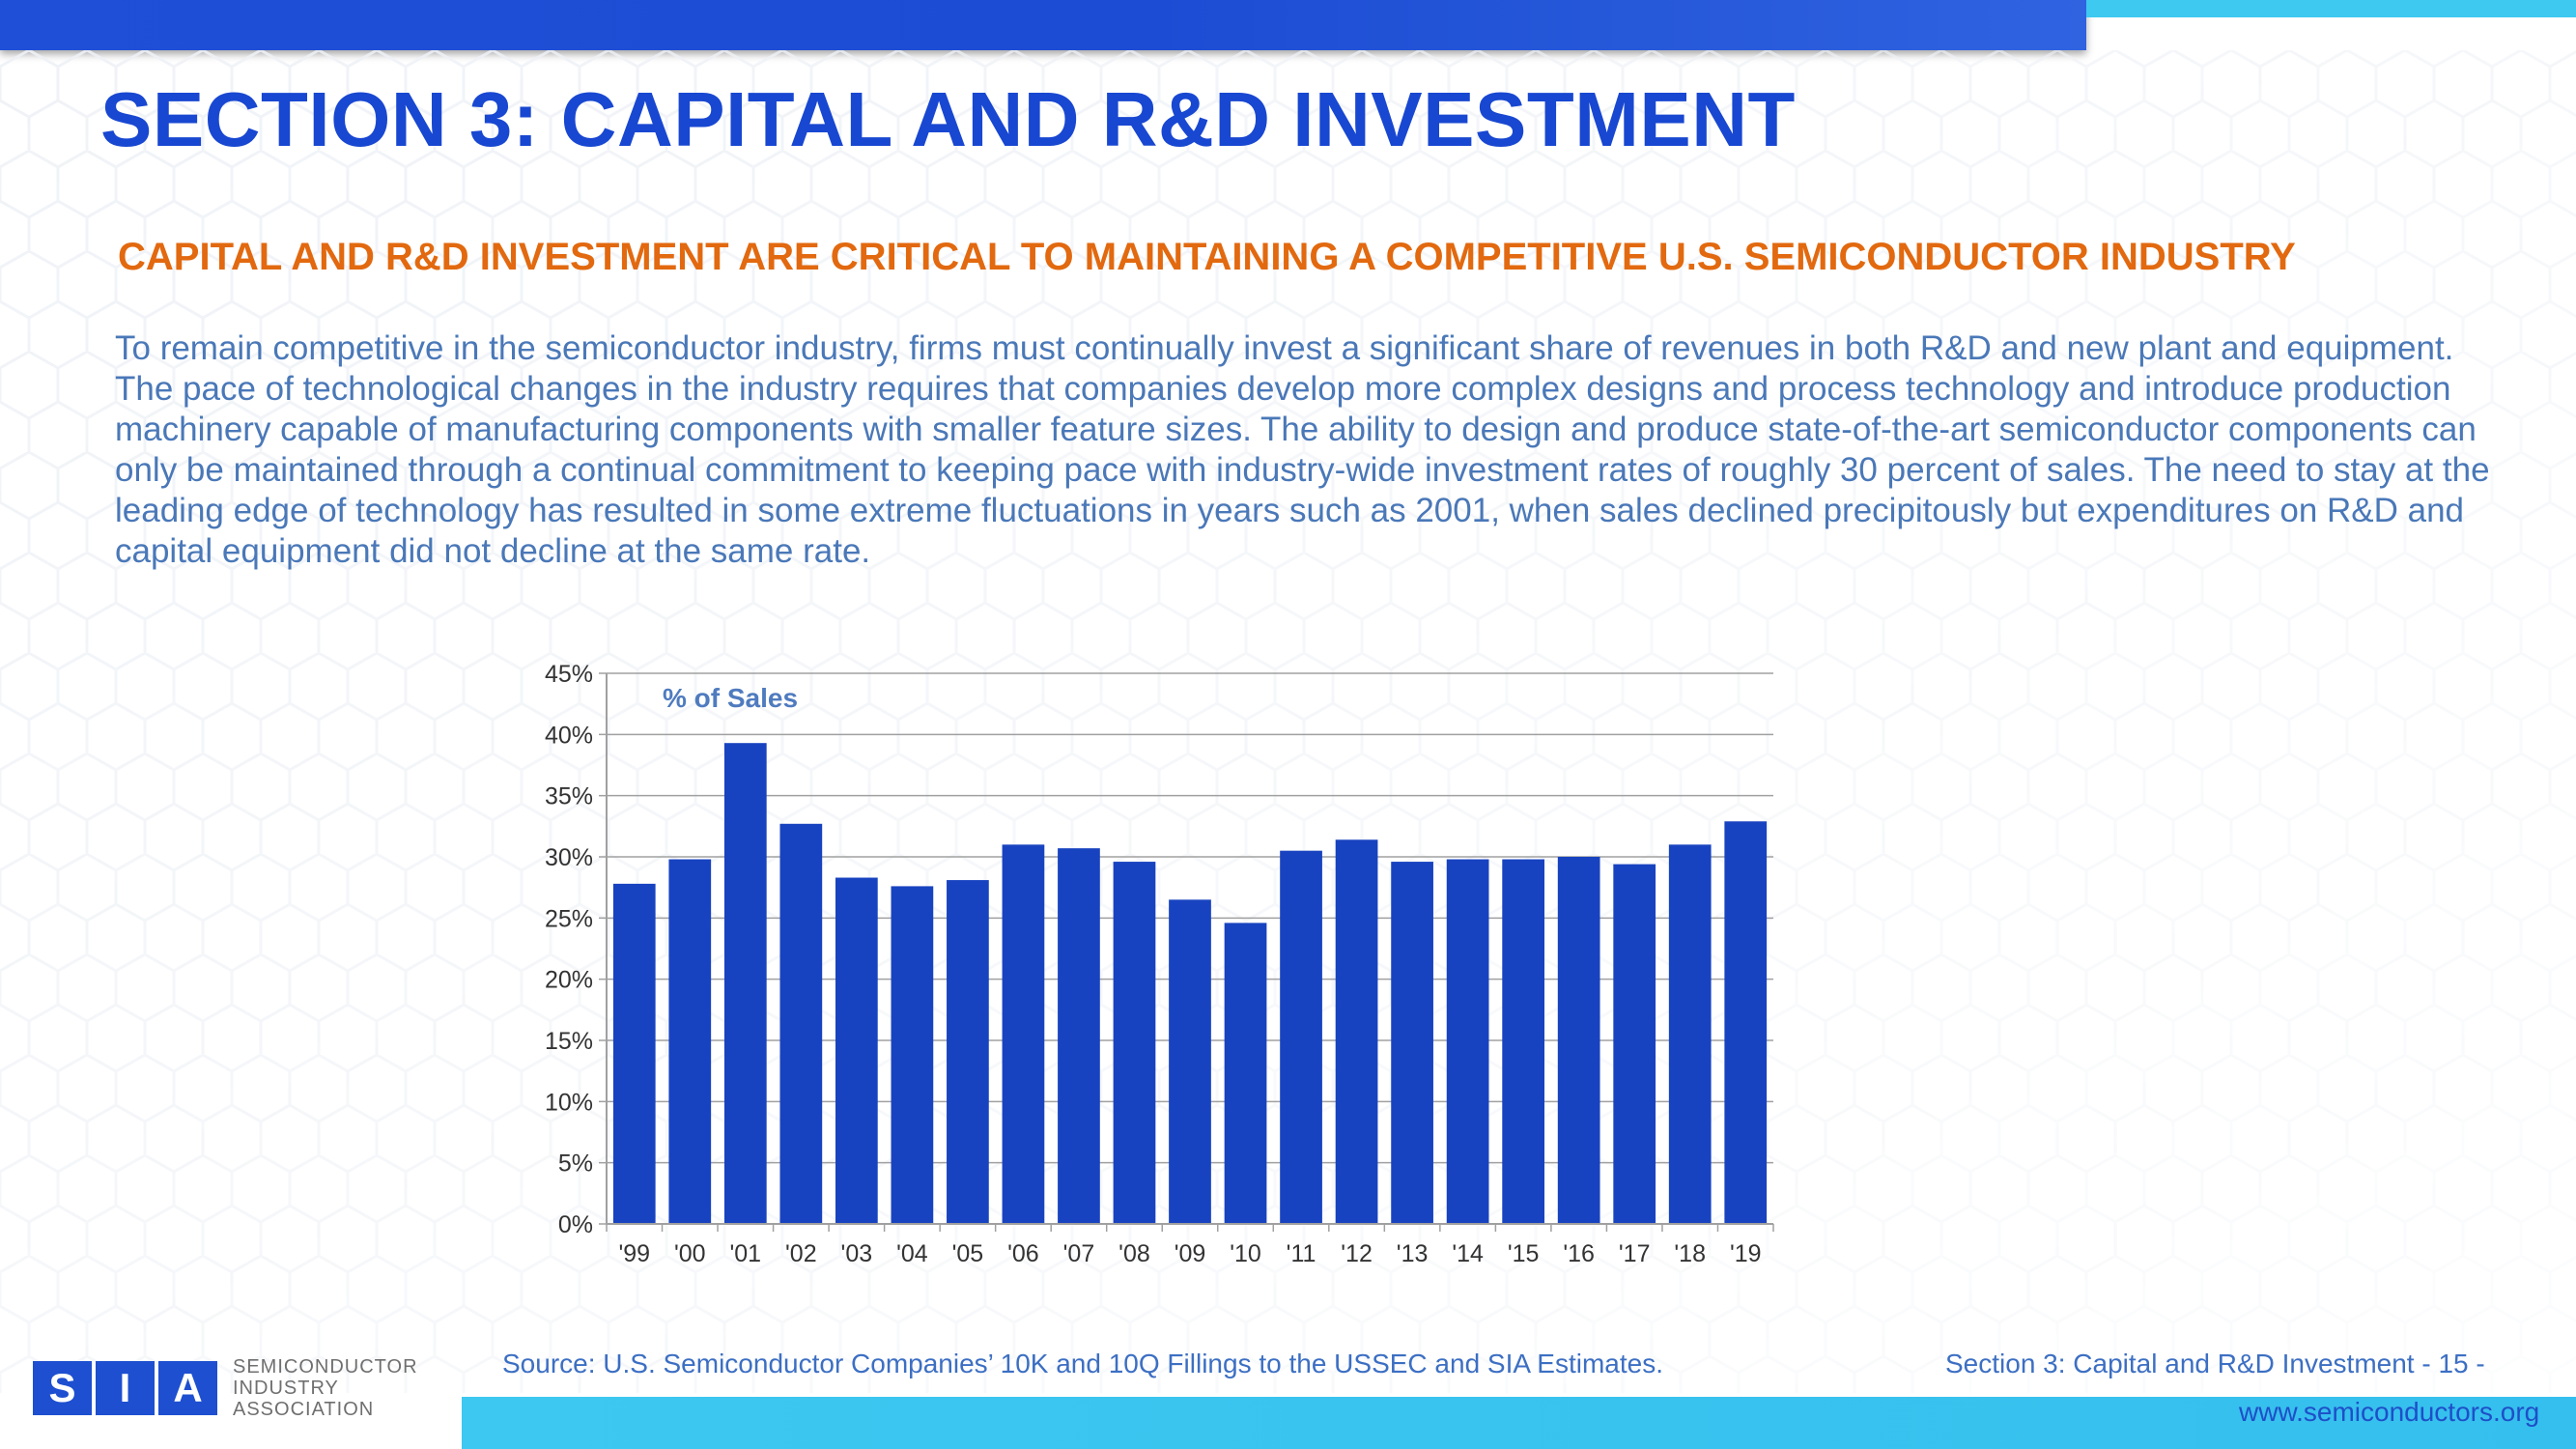  What do you see at coordinates (730, 698) in the screenshot?
I see `chart-annotation: % of Sales` at bounding box center [730, 698].